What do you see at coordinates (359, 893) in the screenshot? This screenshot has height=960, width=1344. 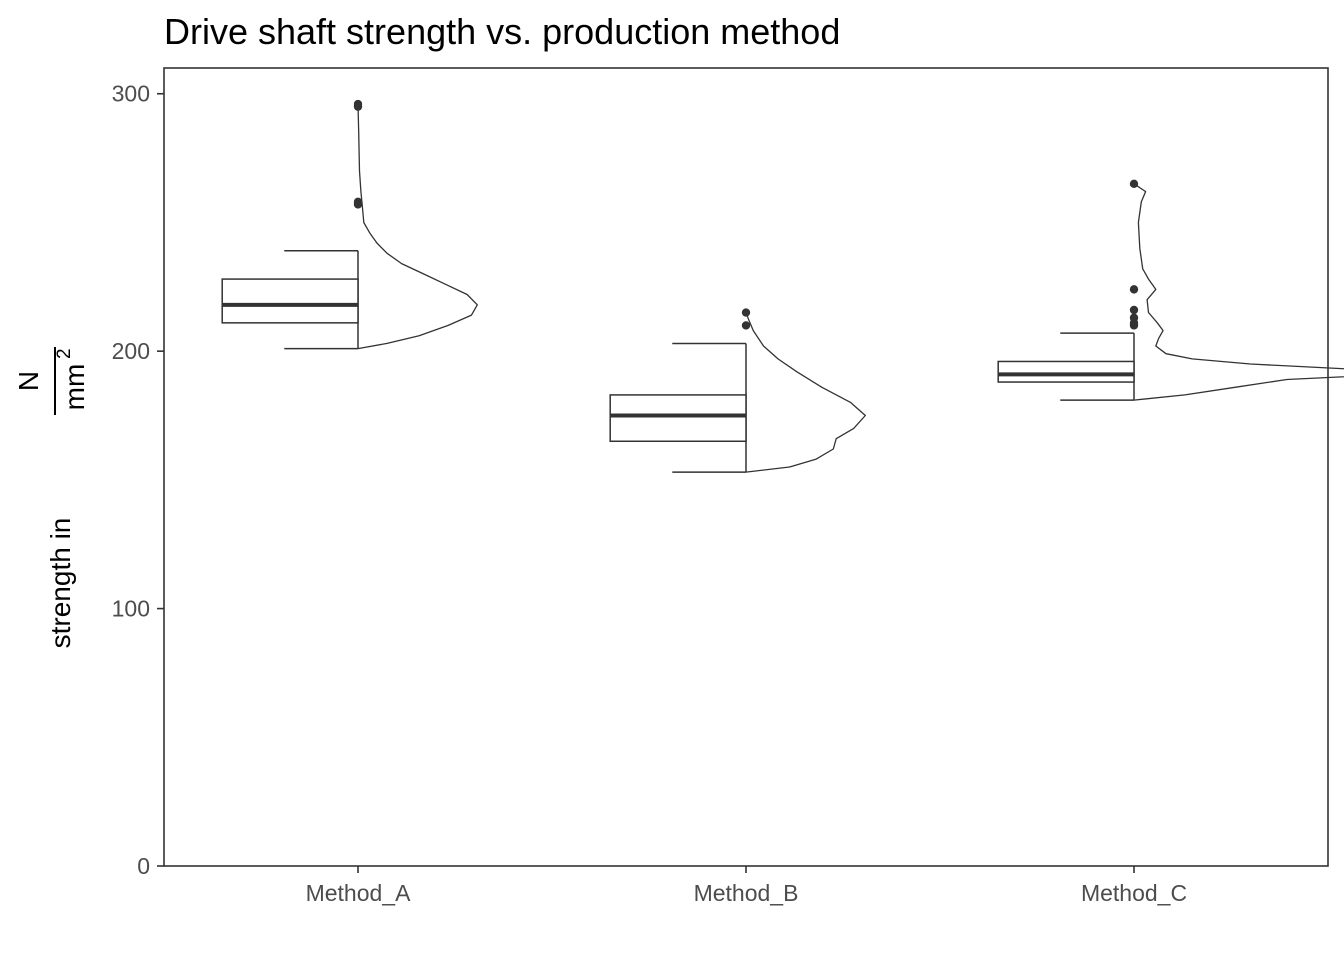 I see `x-tick-label: Method_A` at bounding box center [359, 893].